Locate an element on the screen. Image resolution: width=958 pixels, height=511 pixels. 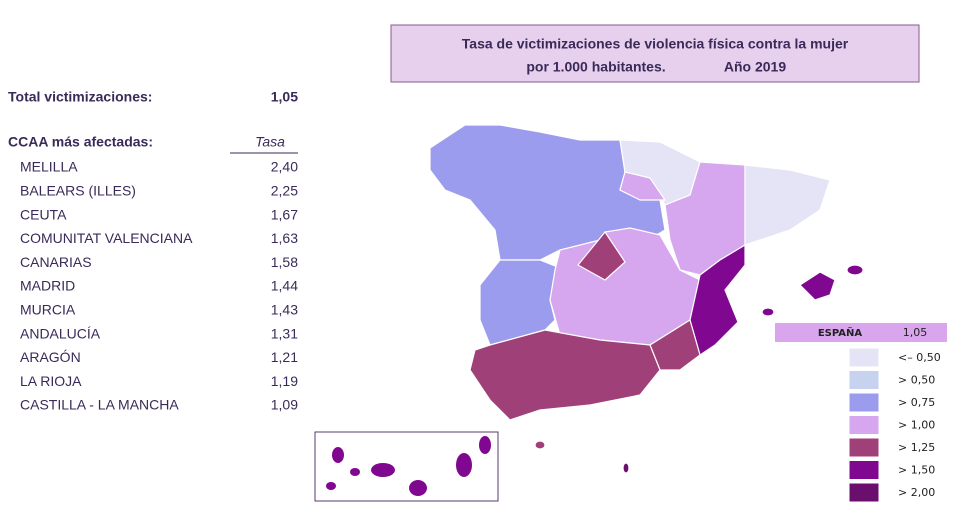
summary-value: 1,05 is located at coordinates (284, 97).